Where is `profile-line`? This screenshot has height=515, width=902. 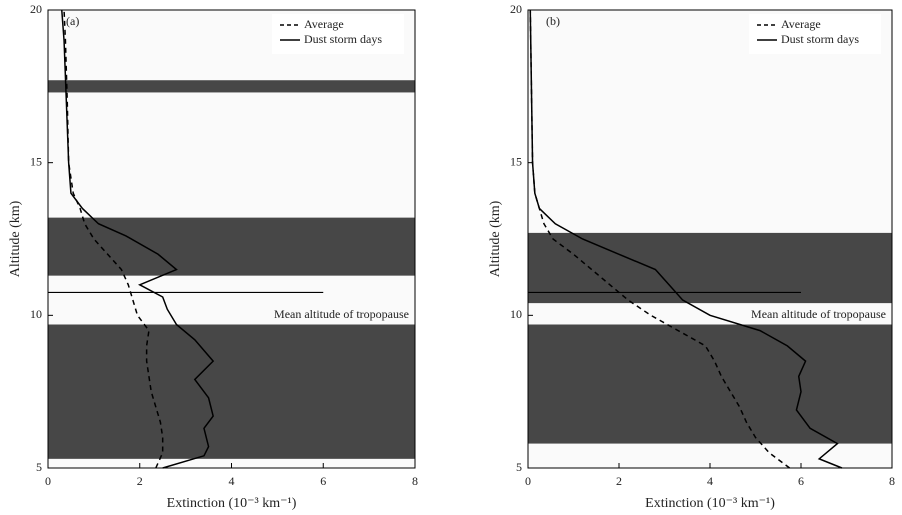 profile-line is located at coordinates (113, 239).